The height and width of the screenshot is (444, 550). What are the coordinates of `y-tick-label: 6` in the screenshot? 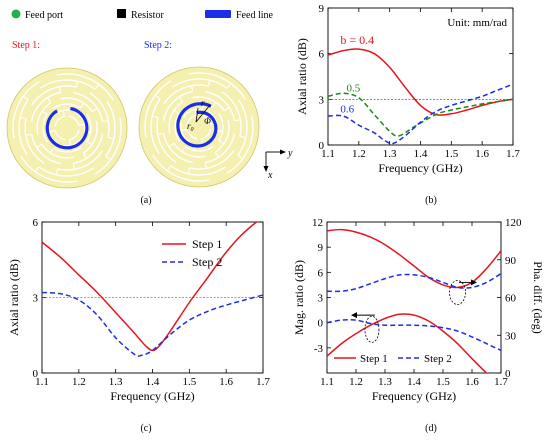 It's located at (321, 273).